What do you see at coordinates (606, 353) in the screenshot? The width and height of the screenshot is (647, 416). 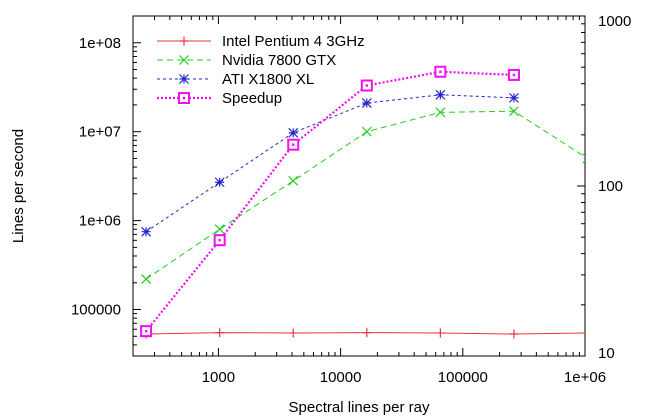 I see `y2-tick-label: 10` at bounding box center [606, 353].